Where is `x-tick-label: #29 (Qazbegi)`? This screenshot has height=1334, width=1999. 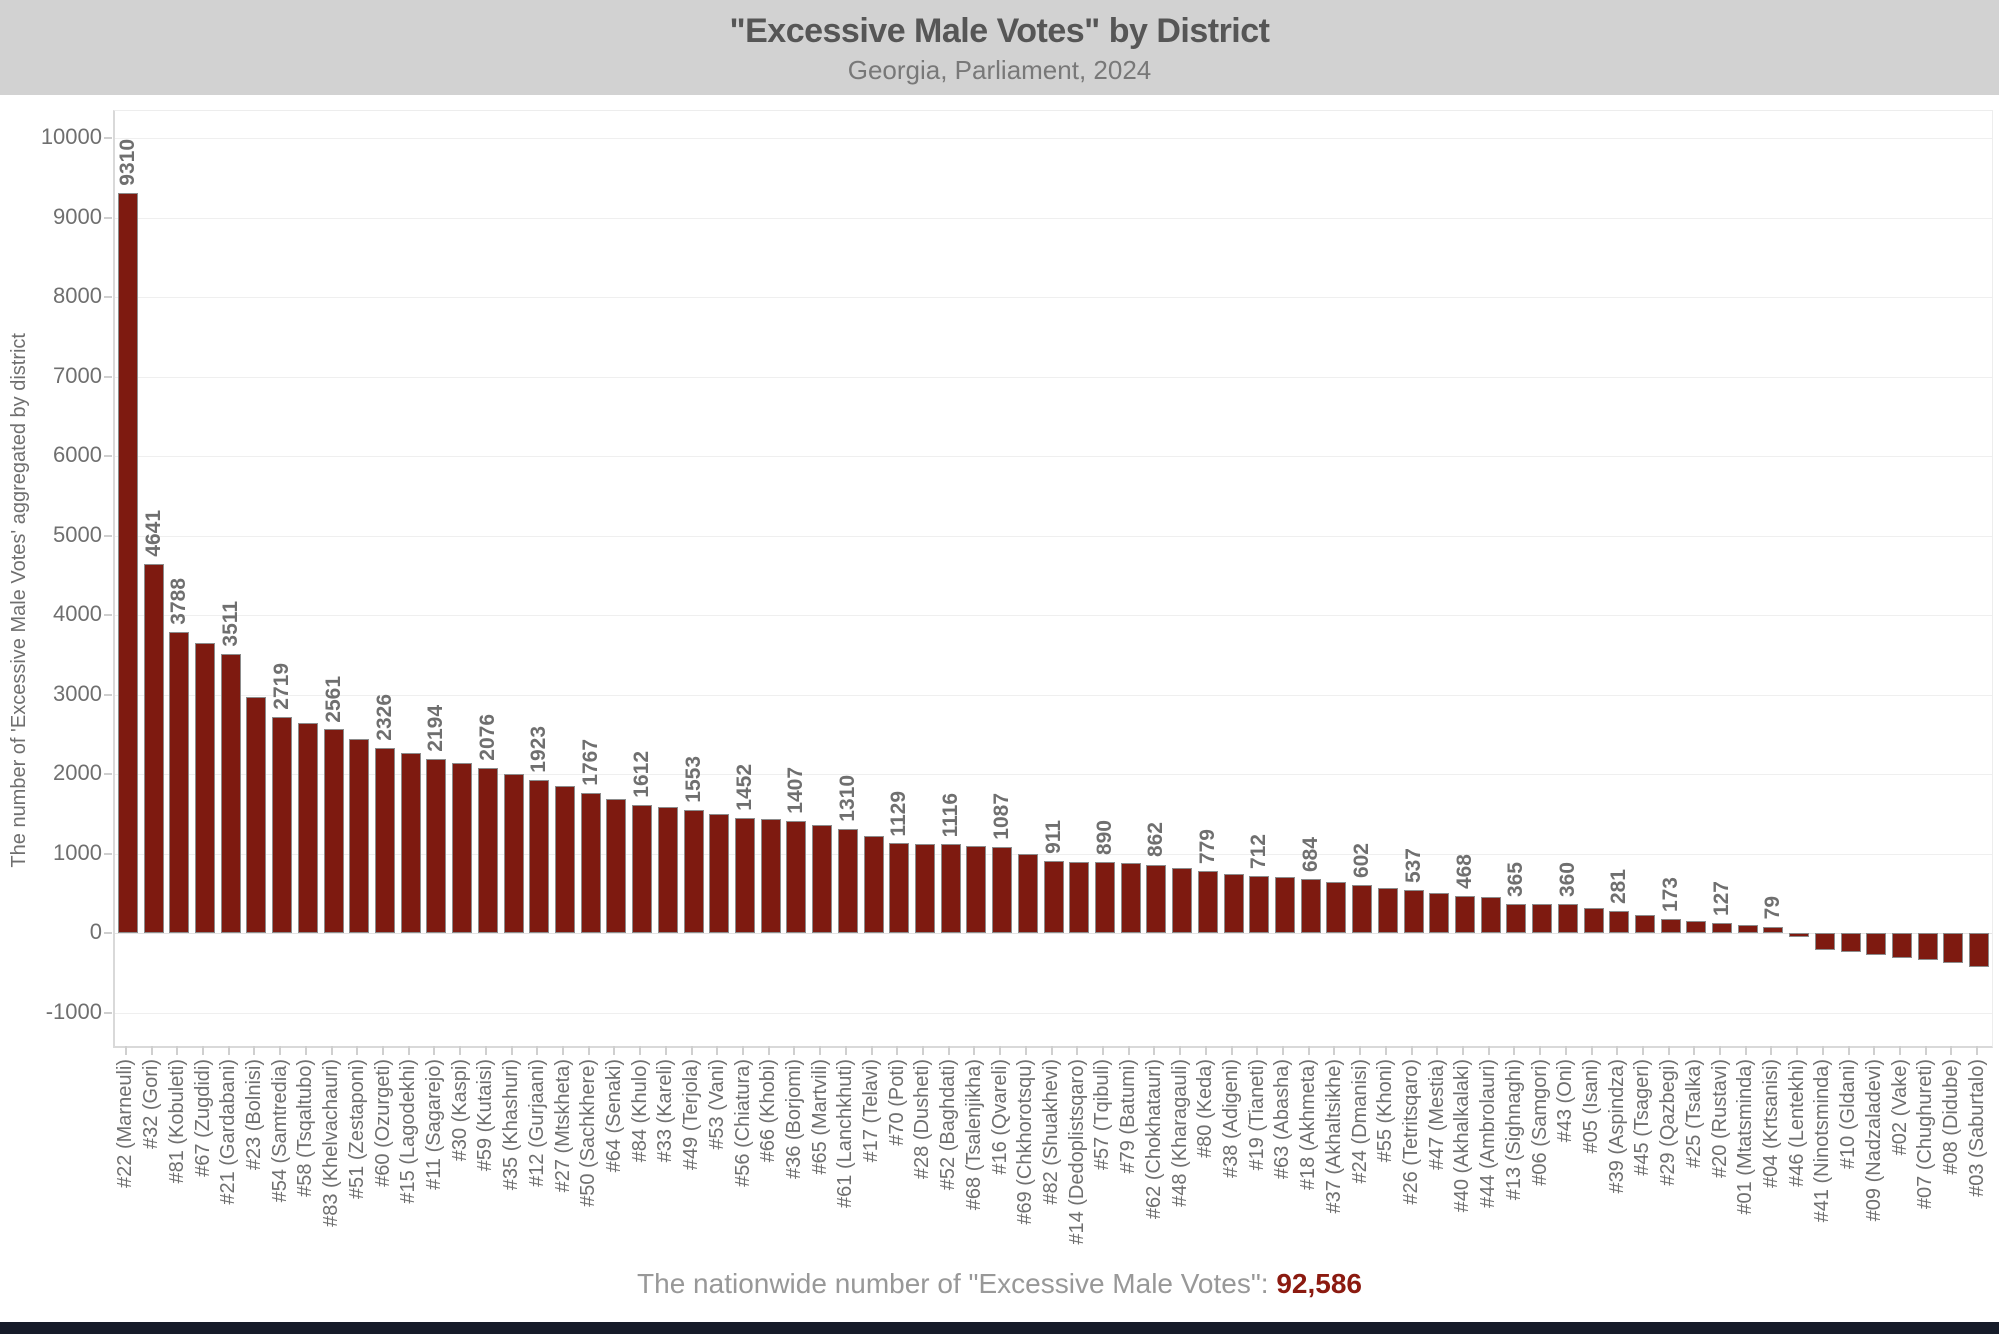
x-tick-label: #29 (Qazbegi) is located at coordinates (1668, 1122).